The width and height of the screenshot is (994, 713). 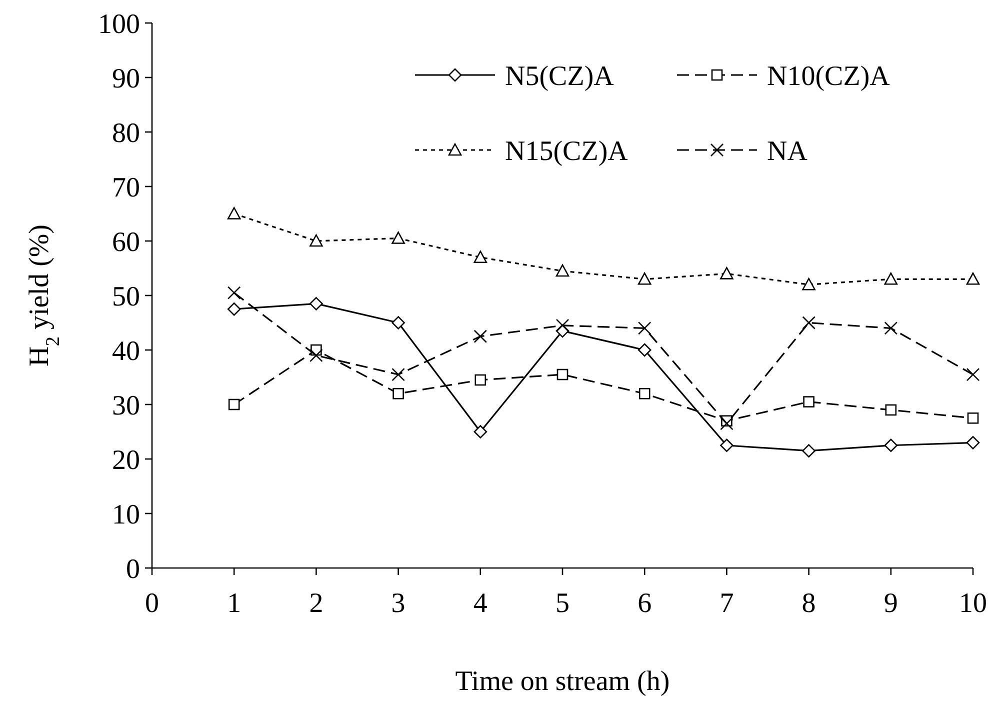 What do you see at coordinates (316, 603) in the screenshot?
I see `x-tick-label: 2` at bounding box center [316, 603].